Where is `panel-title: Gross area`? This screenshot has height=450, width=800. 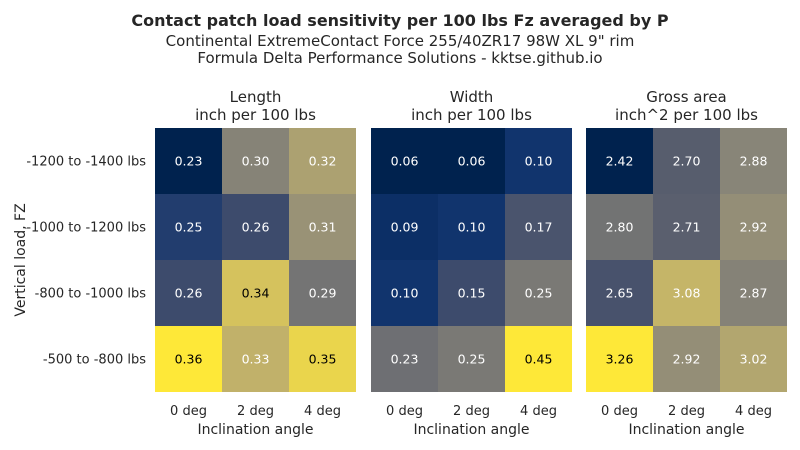
panel-title: Gross area is located at coordinates (686, 97).